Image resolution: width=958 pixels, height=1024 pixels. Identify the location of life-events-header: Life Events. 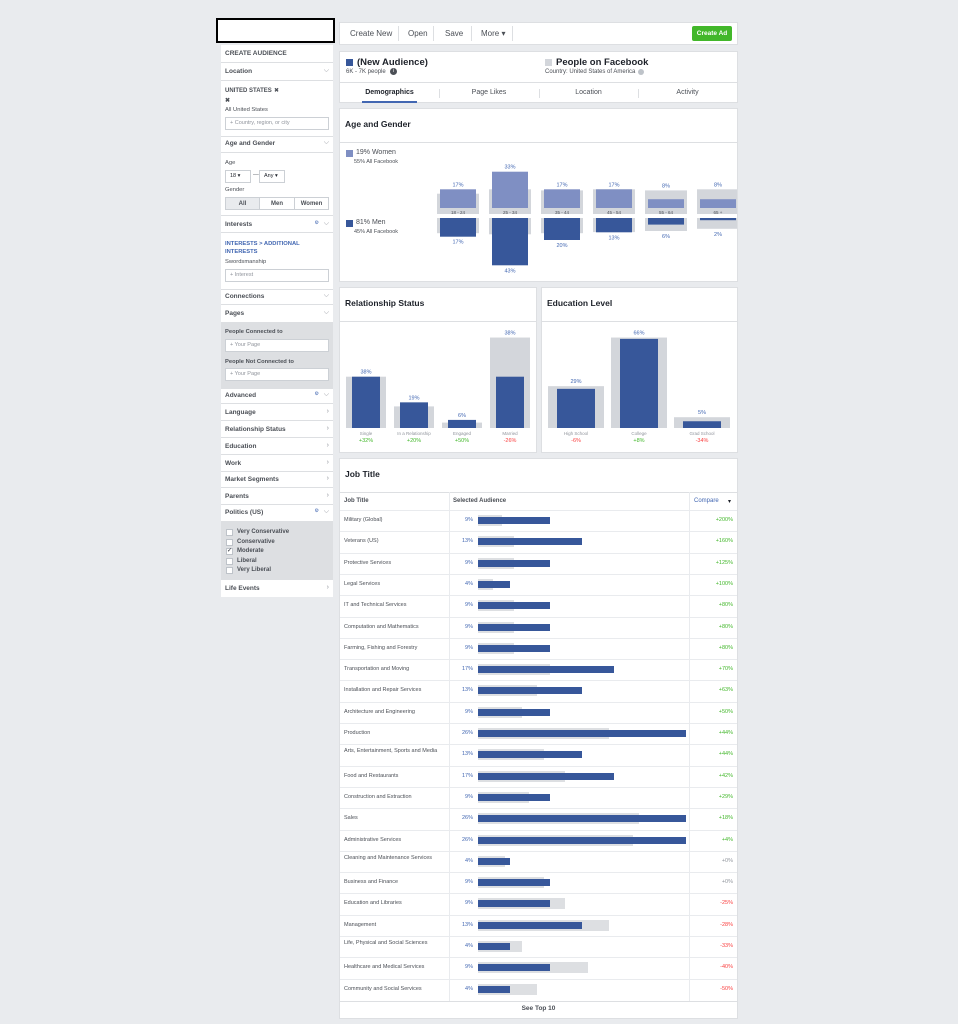
(242, 588).